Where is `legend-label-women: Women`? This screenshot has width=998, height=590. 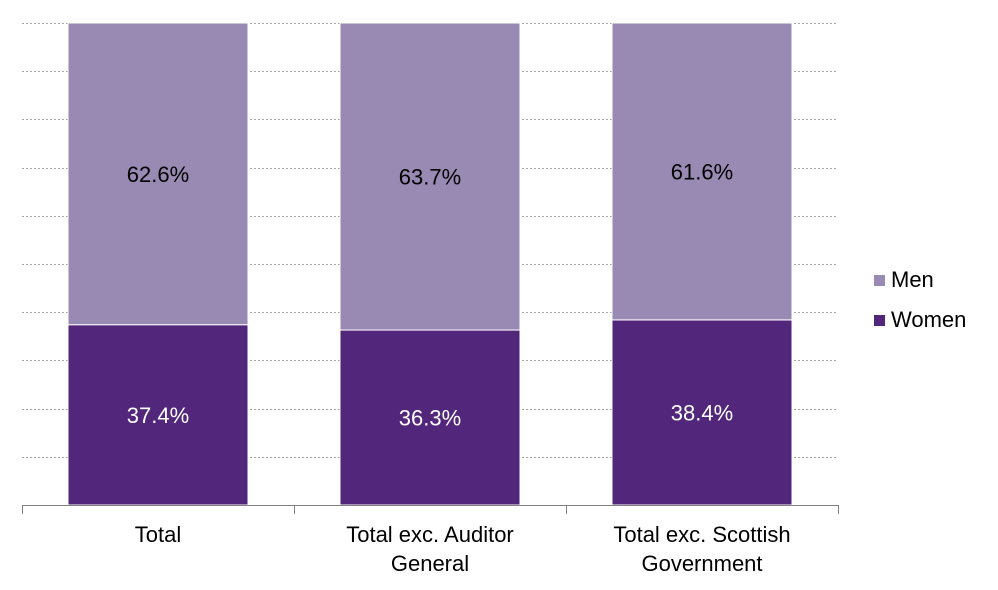
legend-label-women: Women is located at coordinates (929, 319).